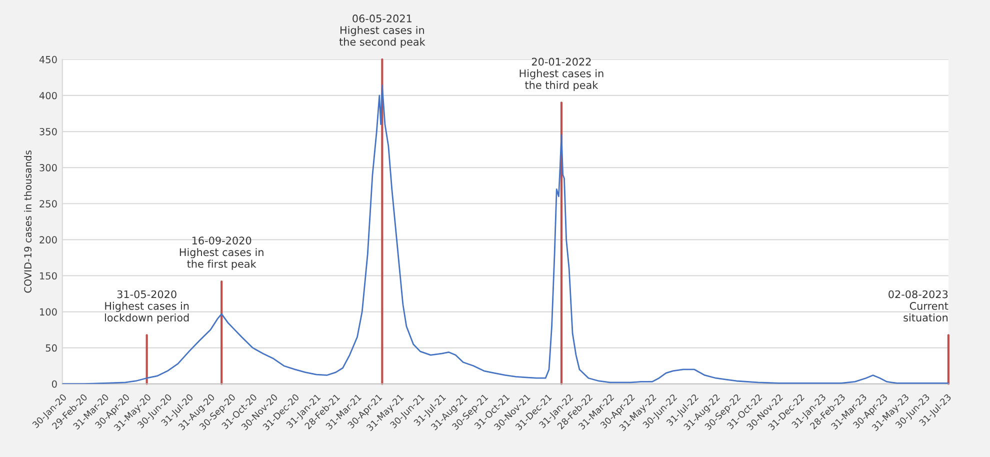 Image resolution: width=990 pixels, height=457 pixels. What do you see at coordinates (48, 276) in the screenshot?
I see `y-tick-label: 150` at bounding box center [48, 276].